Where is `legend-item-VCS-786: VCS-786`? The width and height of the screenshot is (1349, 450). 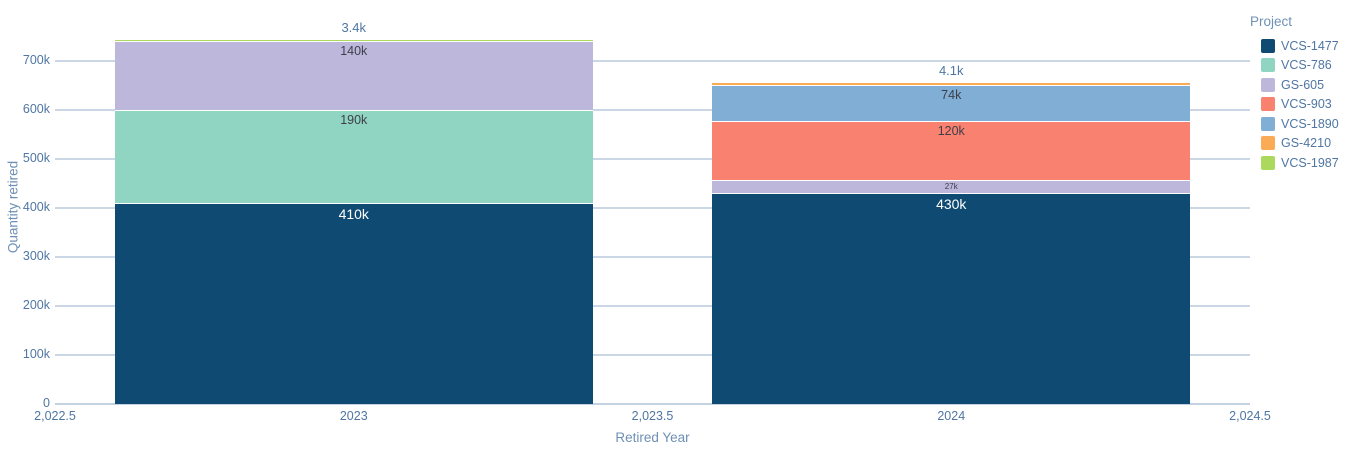
legend-item-VCS-786: VCS-786 is located at coordinates (1293, 66).